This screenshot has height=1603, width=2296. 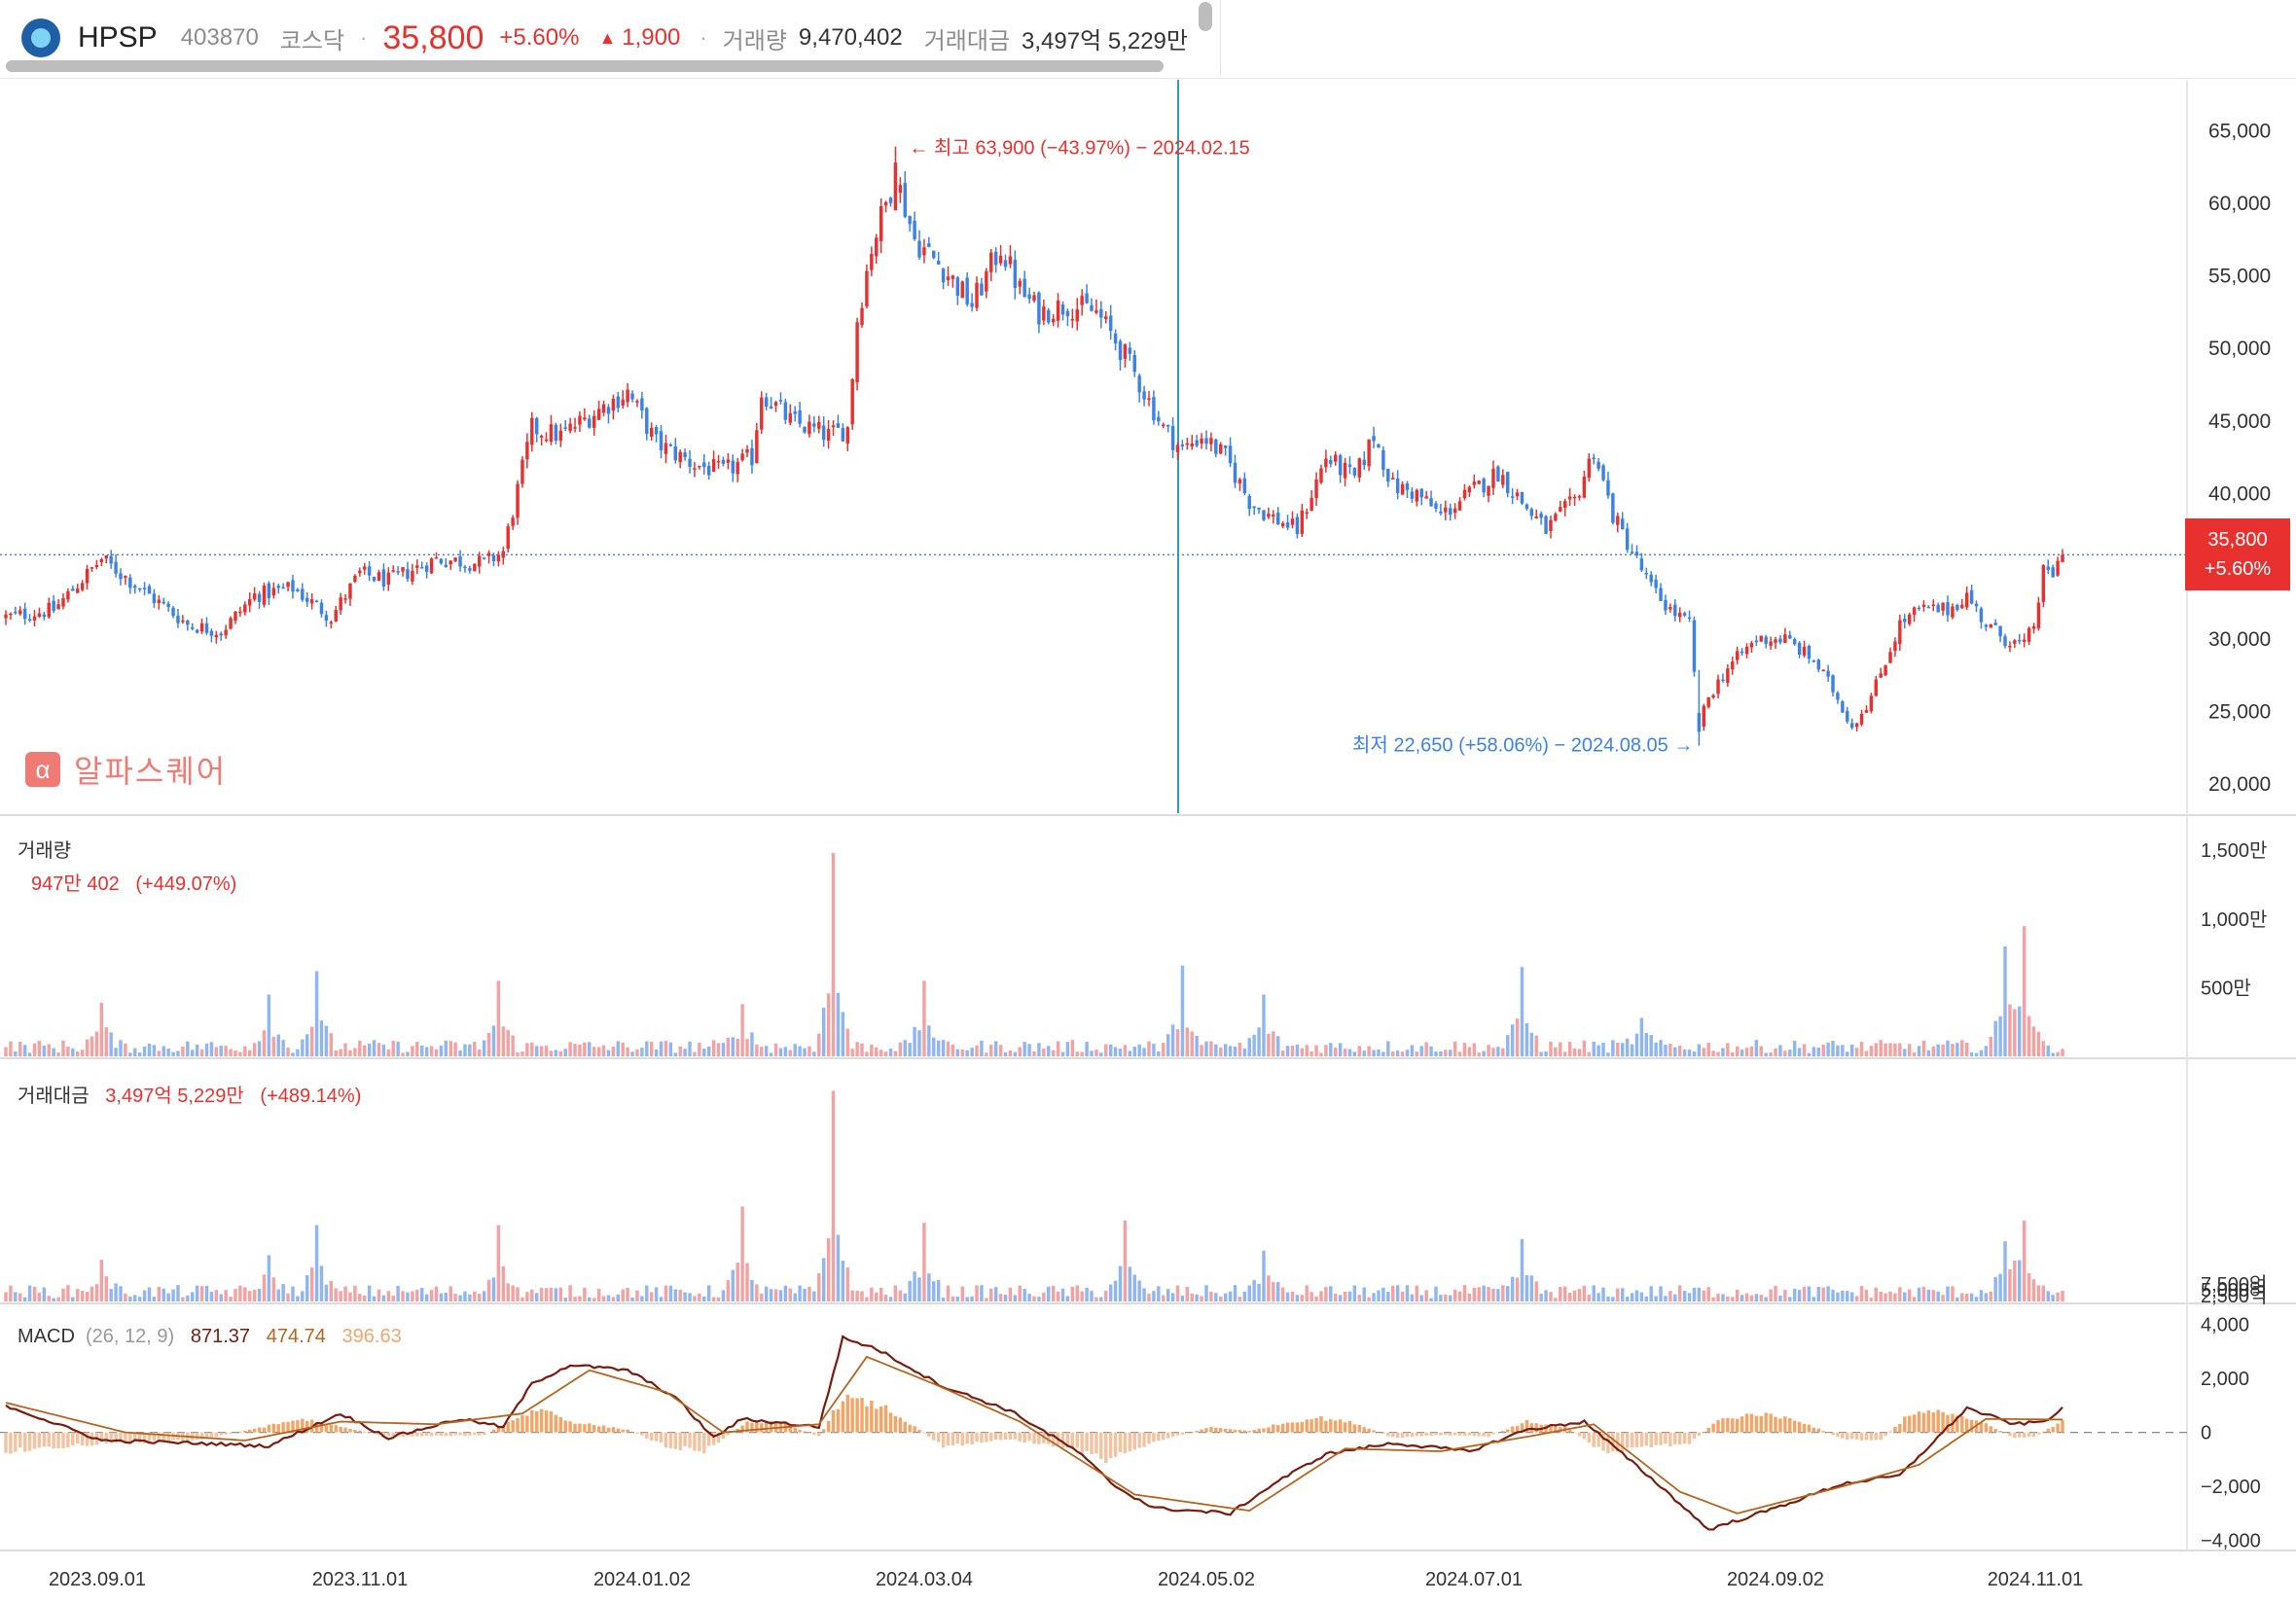 I want to click on macd-line, so click(x=1034, y=1433).